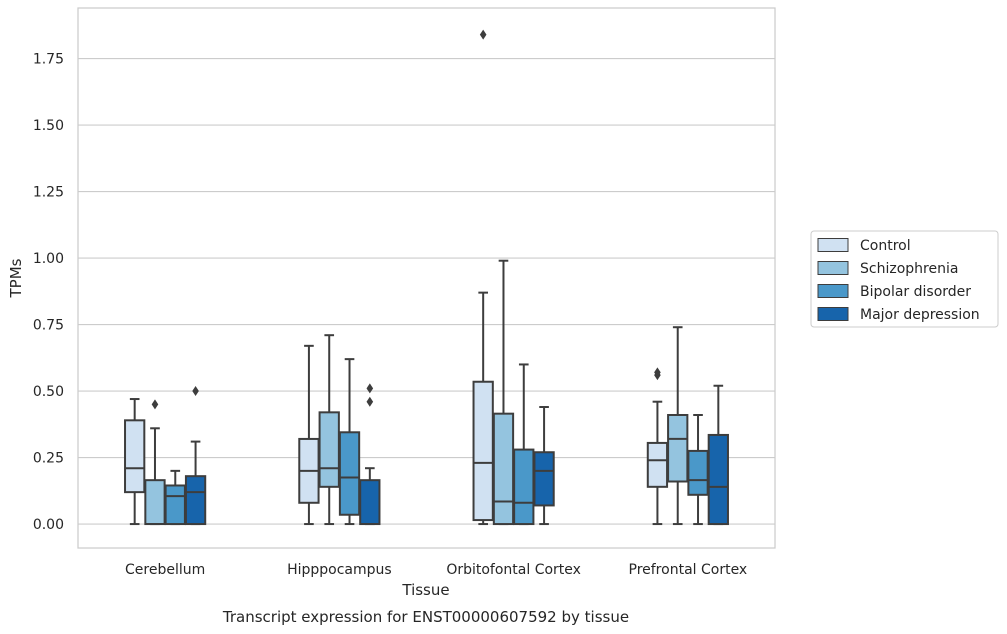  I want to click on x-tick-label: Cerebellum, so click(165, 570).